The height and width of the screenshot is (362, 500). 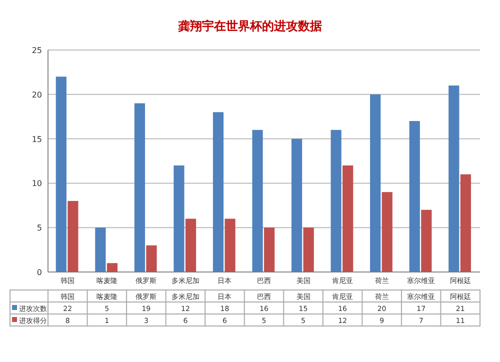 I want to click on y-tick-label: 25, so click(x=37, y=50).